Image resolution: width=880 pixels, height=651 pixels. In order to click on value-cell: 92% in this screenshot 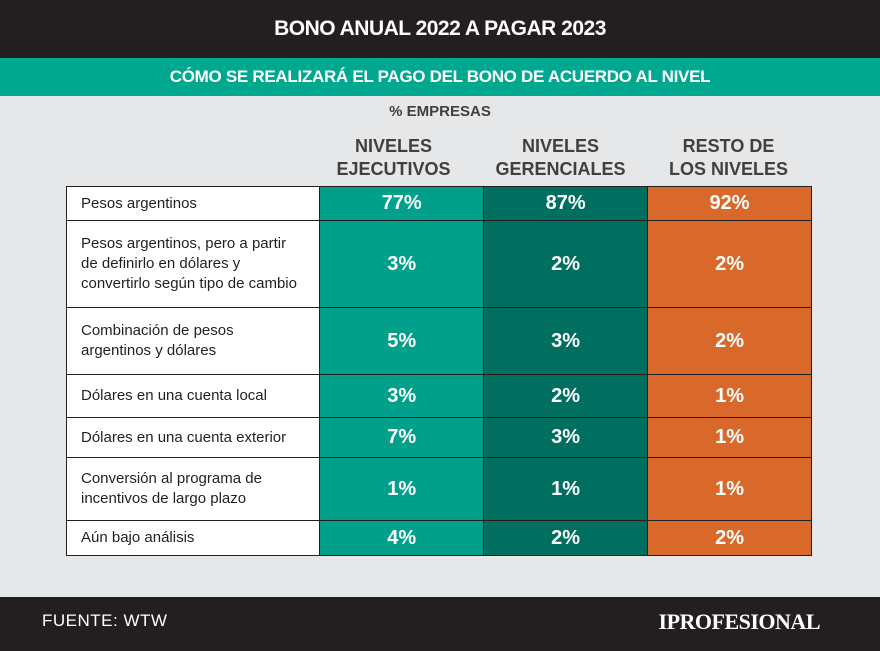, I will do `click(729, 203)`.